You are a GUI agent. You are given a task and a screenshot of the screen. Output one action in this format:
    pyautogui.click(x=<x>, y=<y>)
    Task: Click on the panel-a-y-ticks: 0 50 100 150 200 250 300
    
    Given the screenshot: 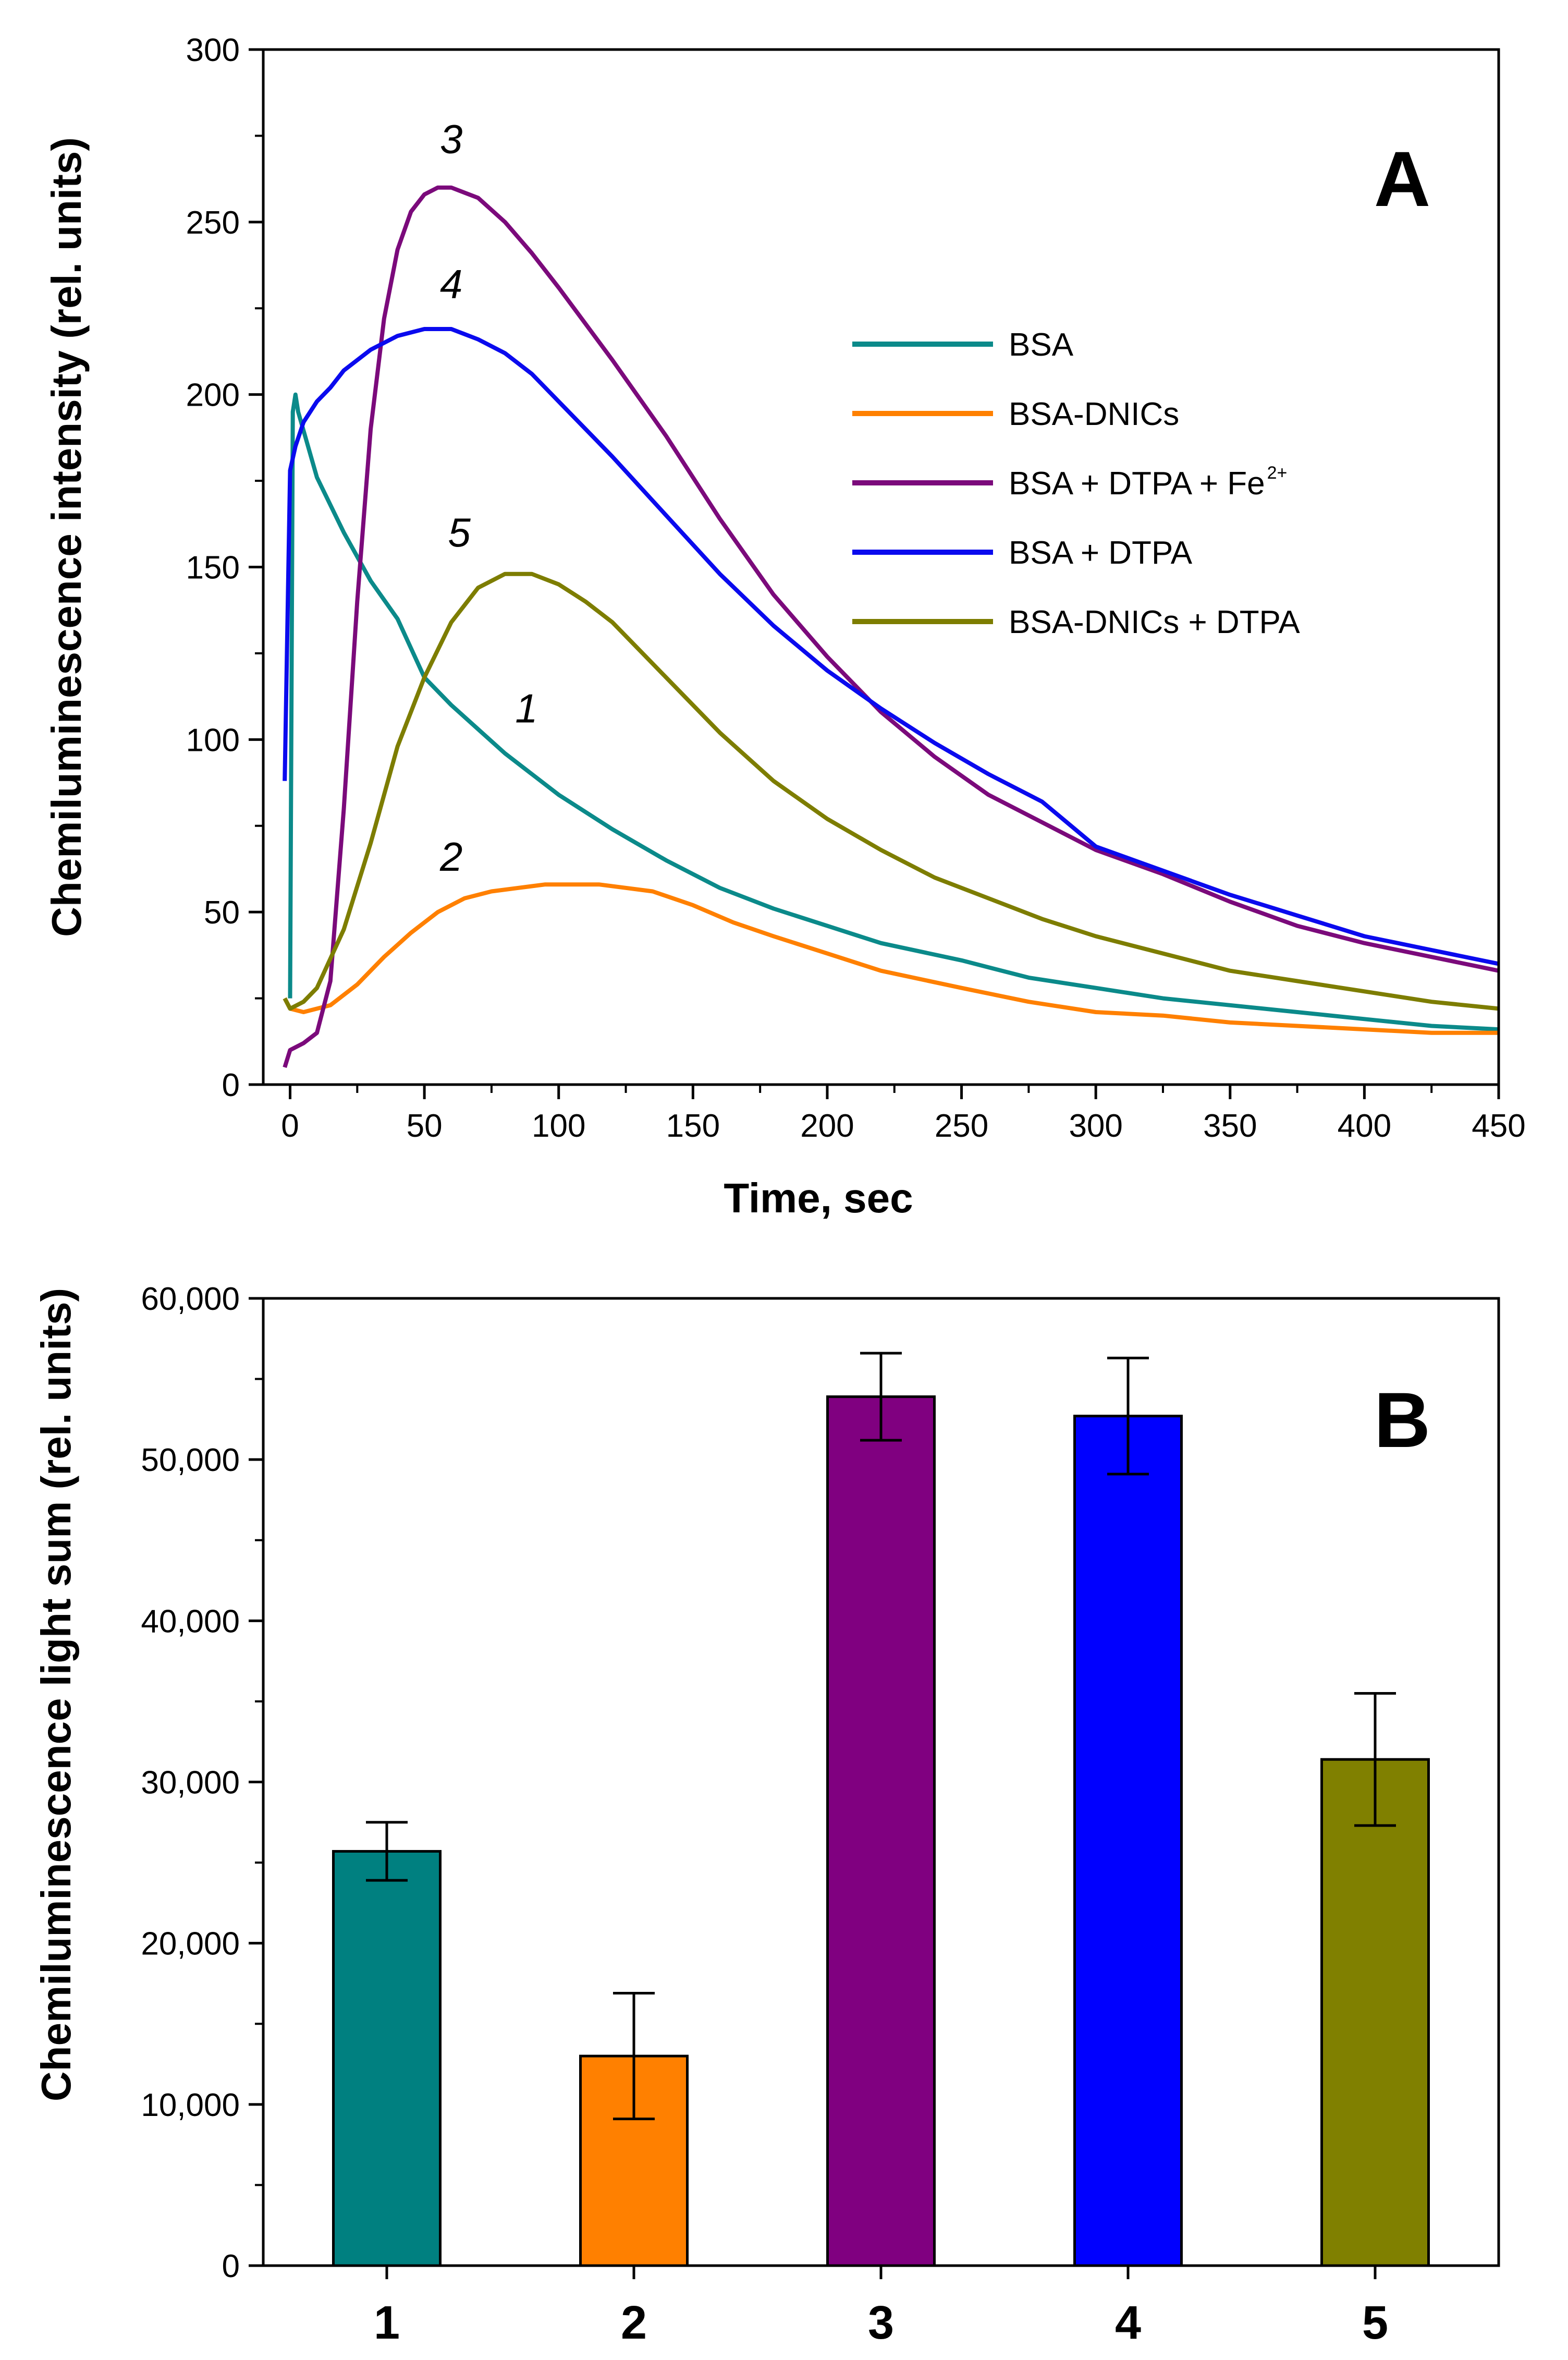 What is the action you would take?
    pyautogui.click(x=224, y=567)
    